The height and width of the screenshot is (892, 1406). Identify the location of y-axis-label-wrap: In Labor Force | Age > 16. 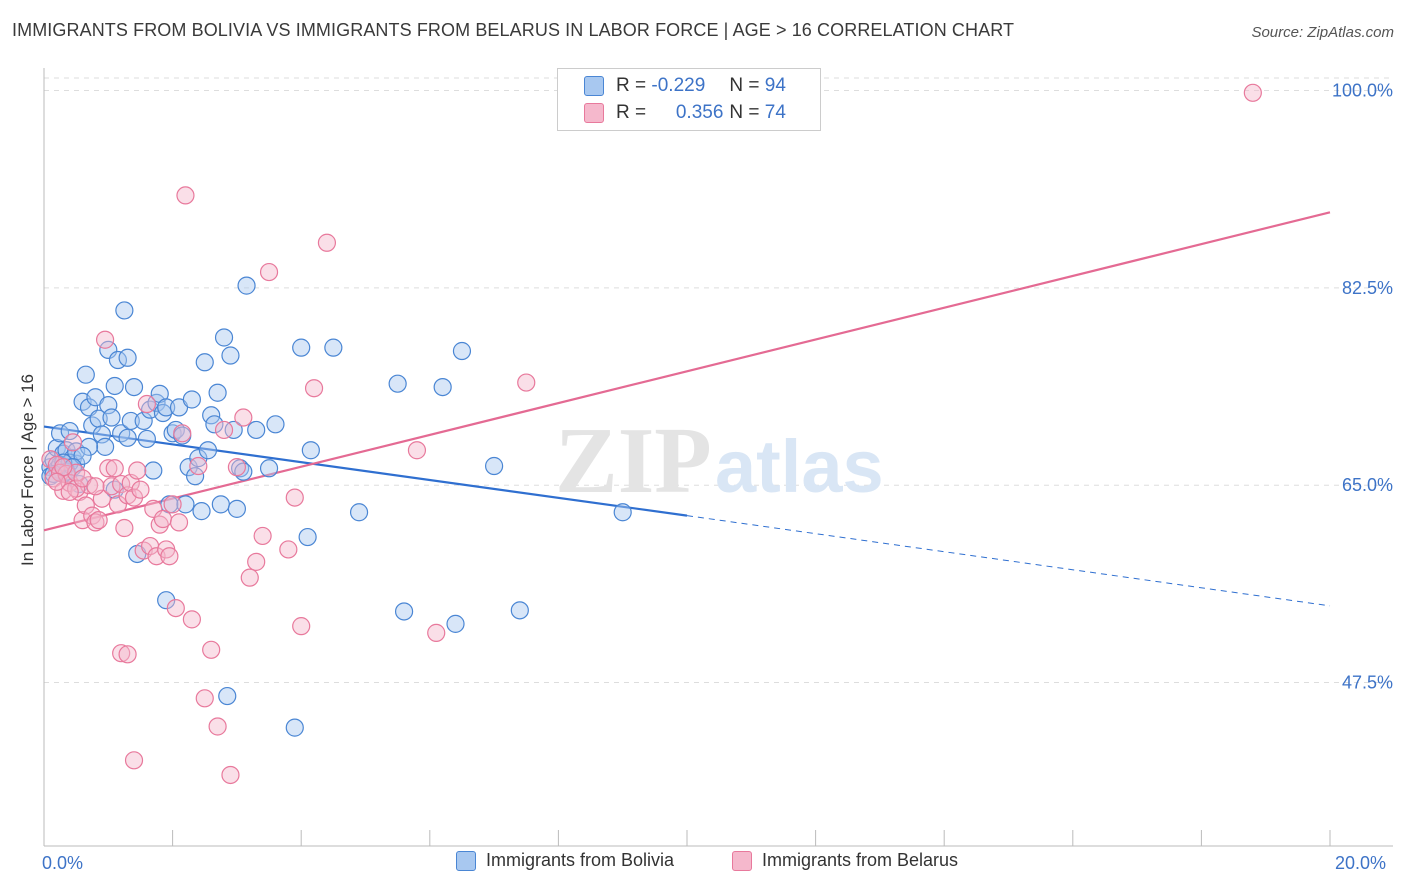
(28, 477).